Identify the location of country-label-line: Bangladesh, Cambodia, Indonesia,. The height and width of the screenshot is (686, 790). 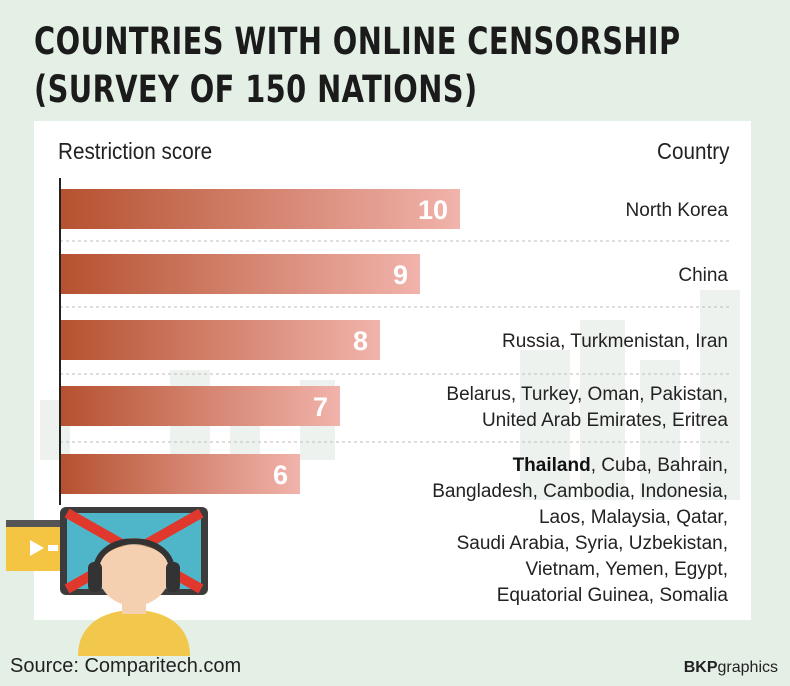
(580, 491).